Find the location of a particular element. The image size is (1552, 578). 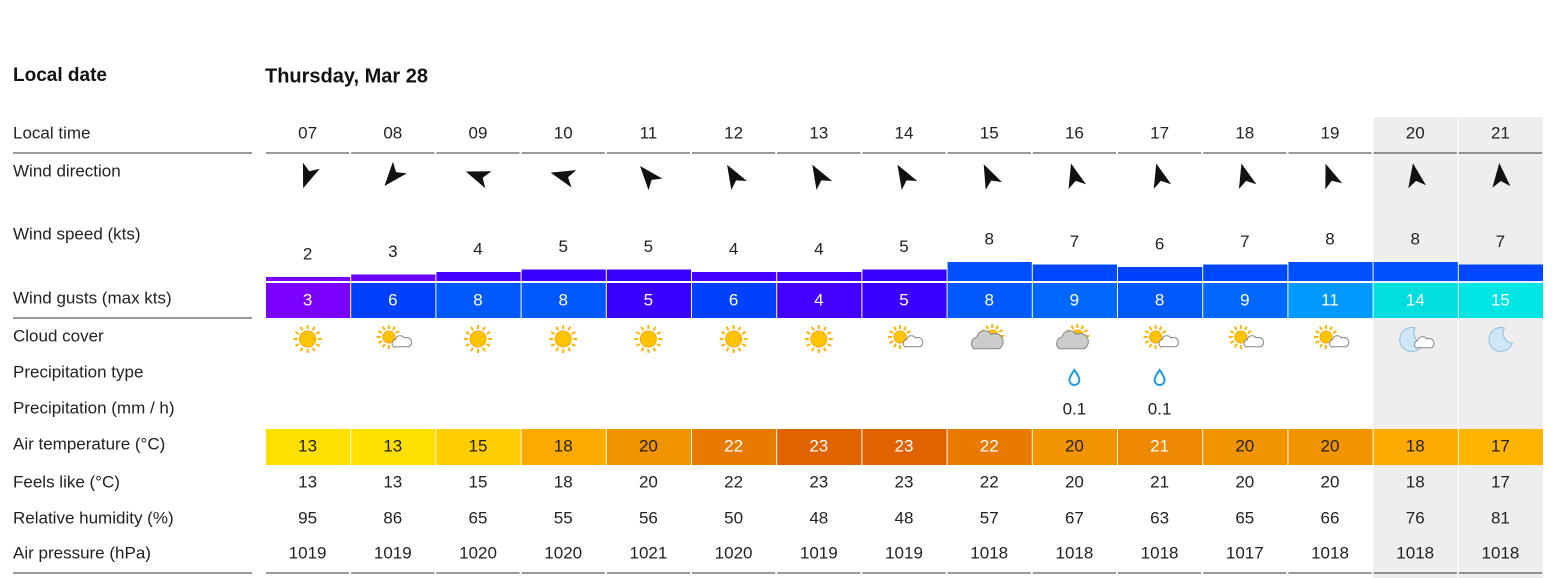

humidity: 55 is located at coordinates (563, 517).